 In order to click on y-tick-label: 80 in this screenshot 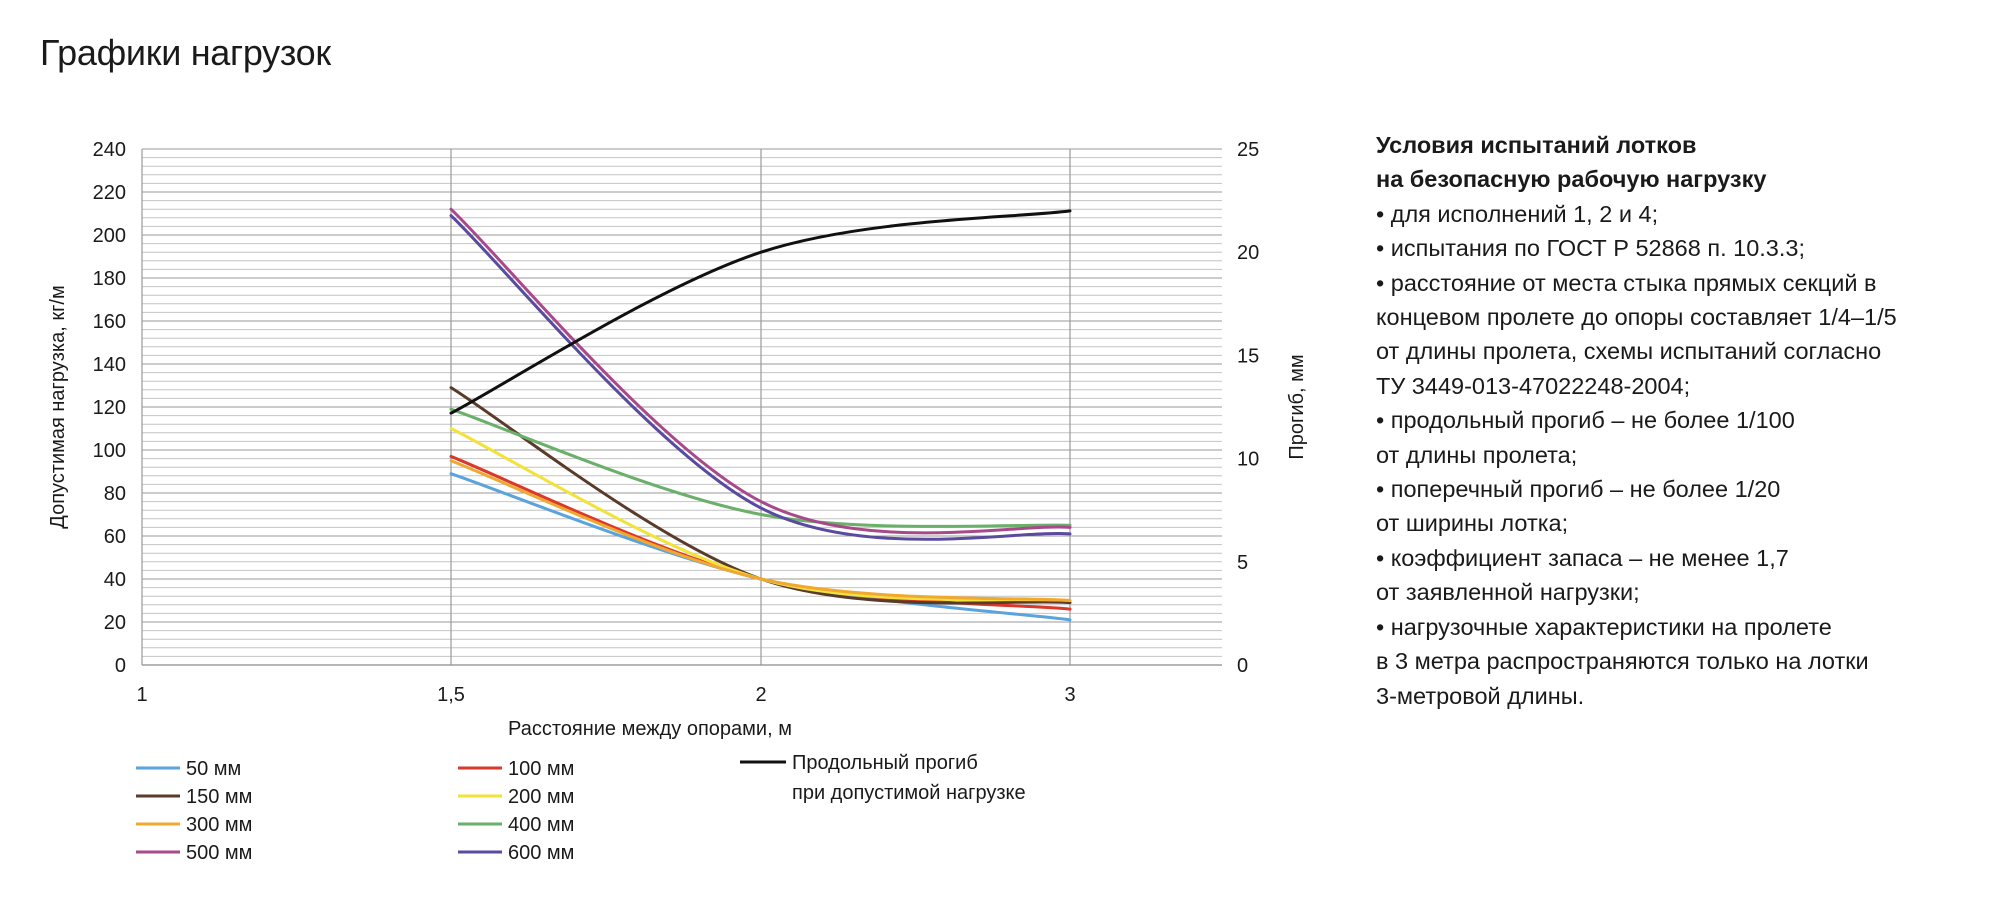, I will do `click(115, 494)`.